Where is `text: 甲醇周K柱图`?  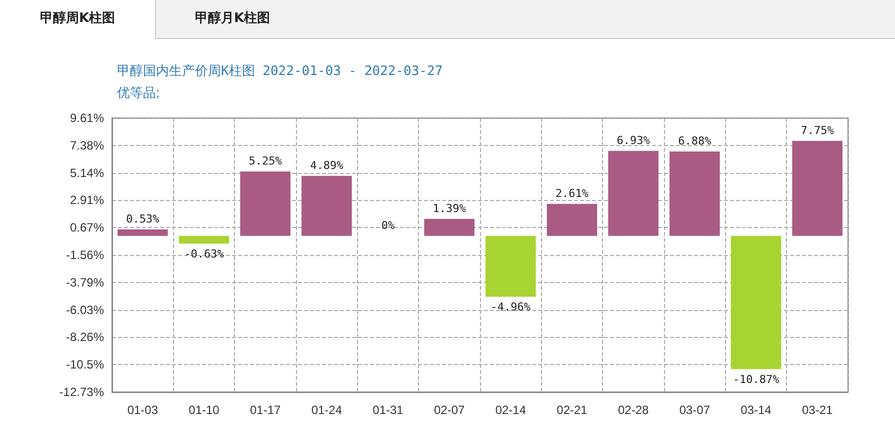
text: 甲醇周K柱图 is located at coordinates (78, 19).